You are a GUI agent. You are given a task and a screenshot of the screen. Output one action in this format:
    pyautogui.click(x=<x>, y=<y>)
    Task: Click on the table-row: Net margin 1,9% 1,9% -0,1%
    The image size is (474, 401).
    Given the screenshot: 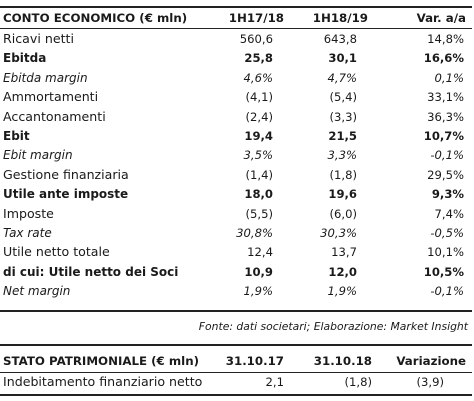 What is the action you would take?
    pyautogui.click(x=236, y=291)
    